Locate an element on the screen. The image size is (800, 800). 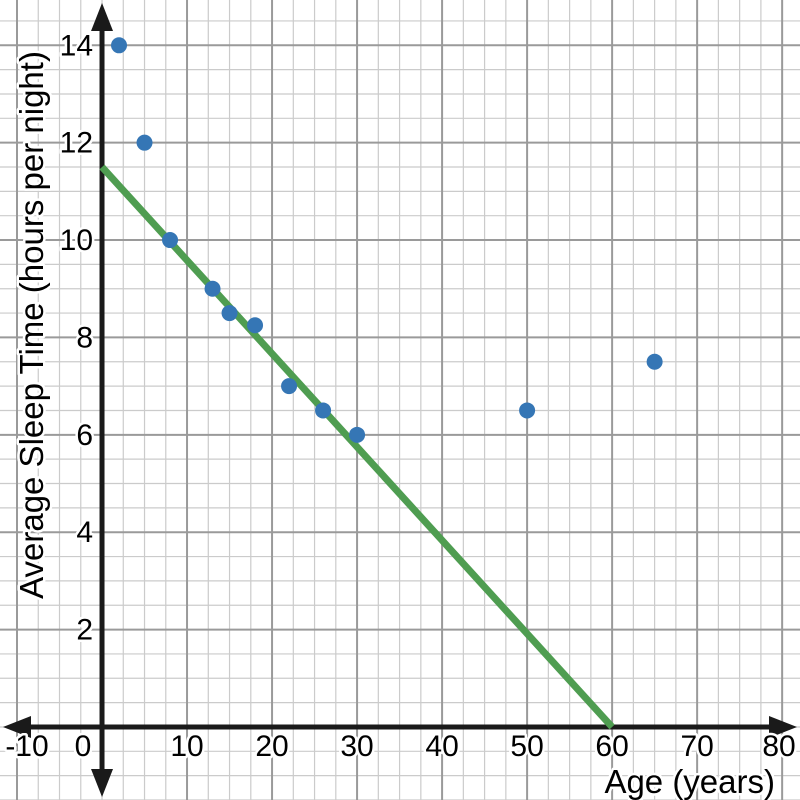
y-tick-label: 12 is located at coordinates (76, 143).